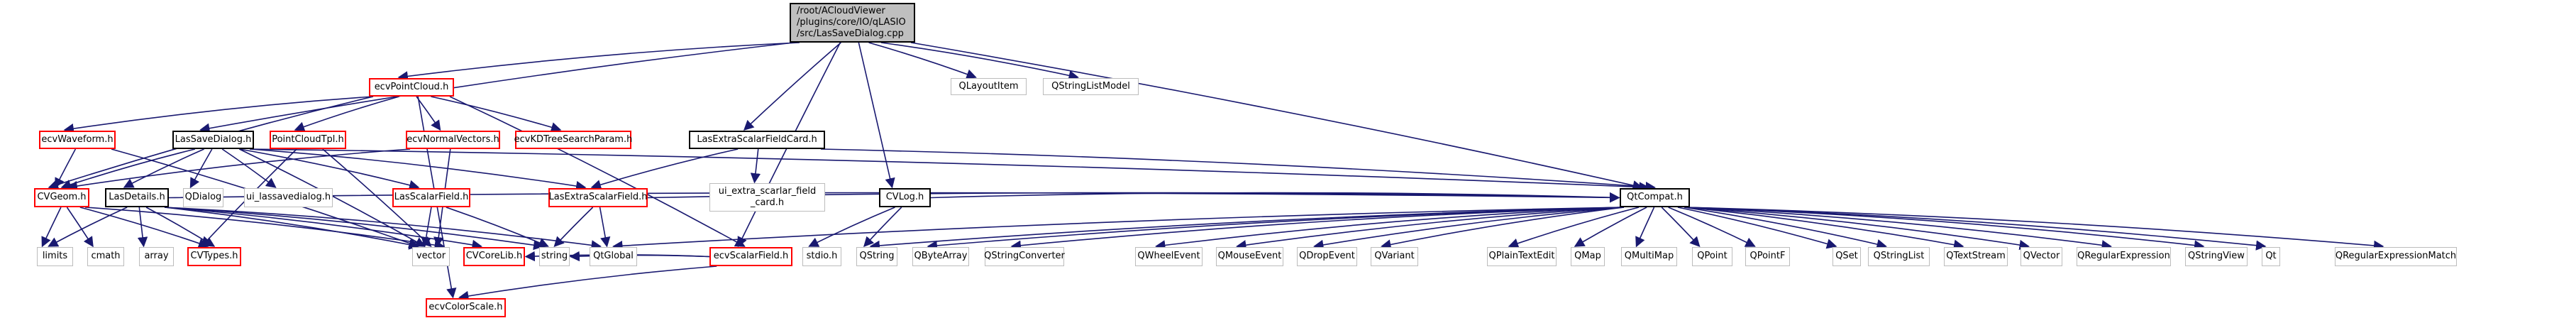  What do you see at coordinates (923, 61) in the screenshot?
I see `edge-root-to-qlayout-item` at bounding box center [923, 61].